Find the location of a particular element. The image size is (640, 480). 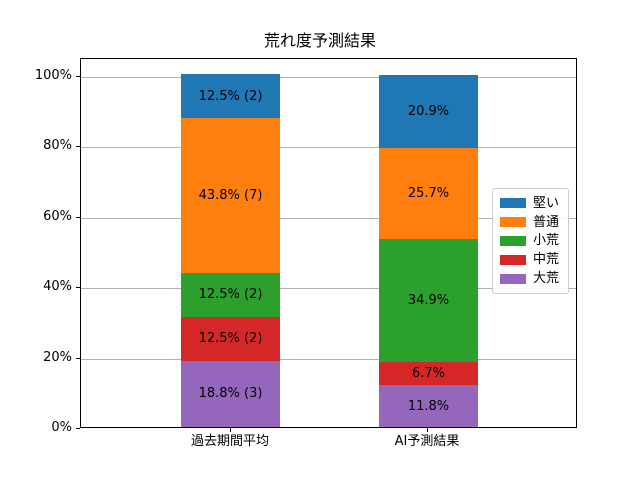

segment-label: 20.9% is located at coordinates (428, 112).